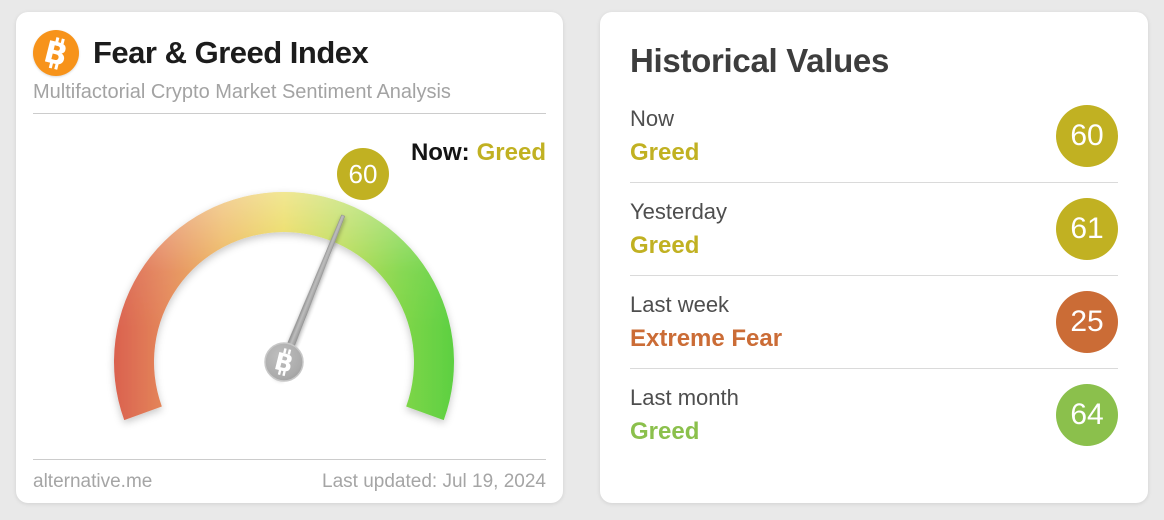 Image resolution: width=1164 pixels, height=520 pixels. I want to click on card-header: B Fear & Greed Index, so click(289, 53).